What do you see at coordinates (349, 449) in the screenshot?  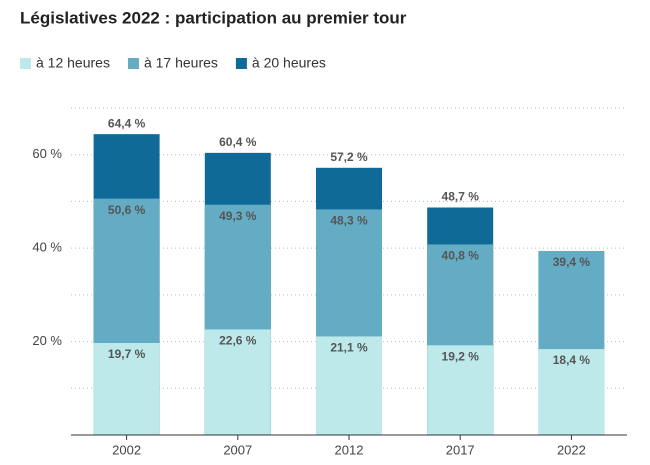 I see `x-tick-label: 2012` at bounding box center [349, 449].